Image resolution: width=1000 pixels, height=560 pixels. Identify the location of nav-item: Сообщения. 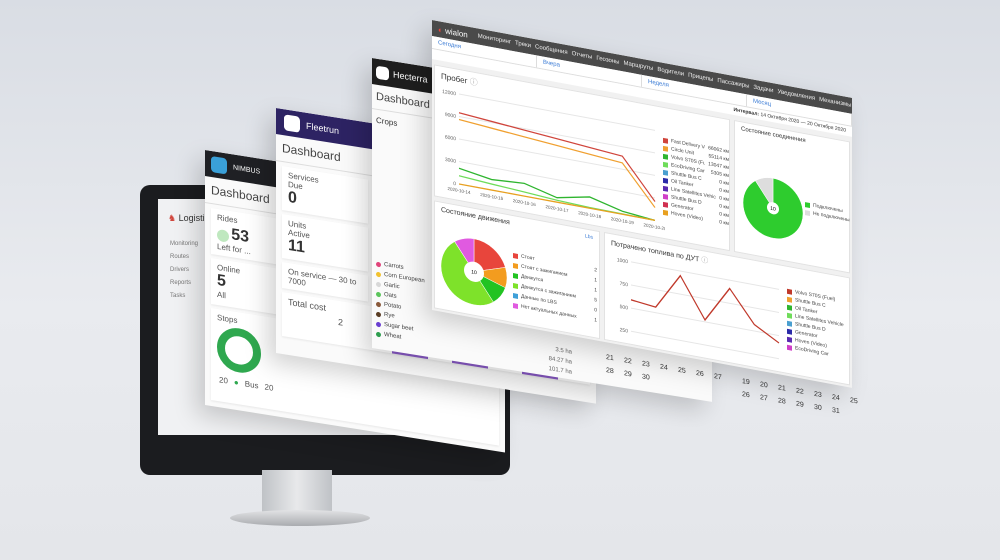
(551, 50).